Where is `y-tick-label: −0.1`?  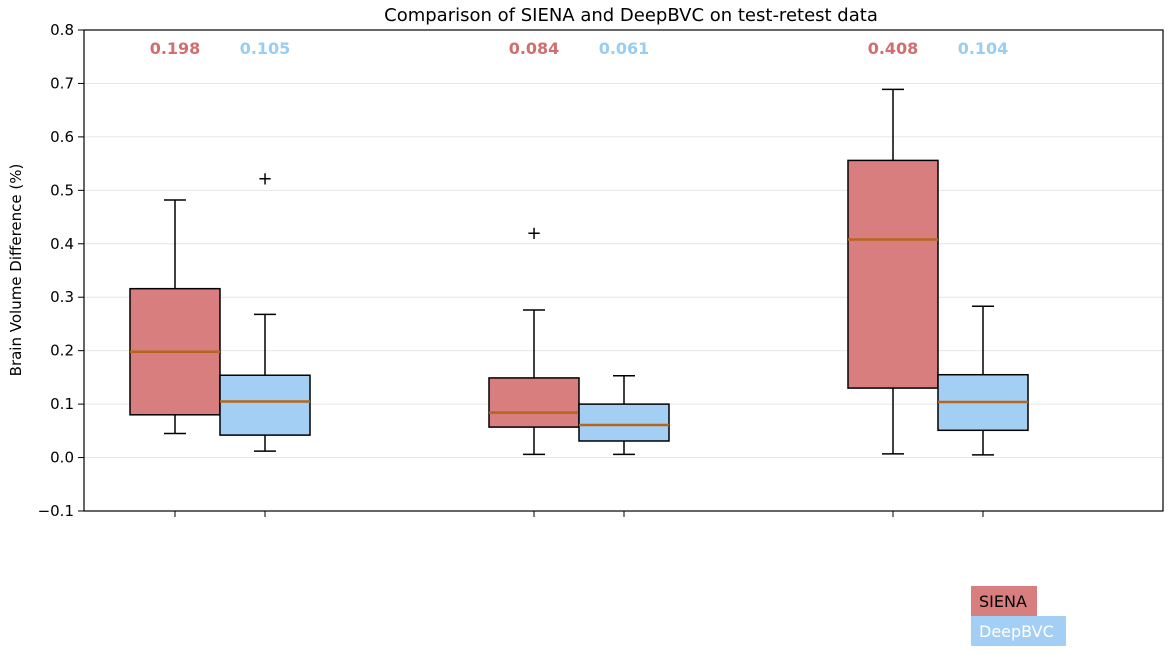 y-tick-label: −0.1 is located at coordinates (56, 511).